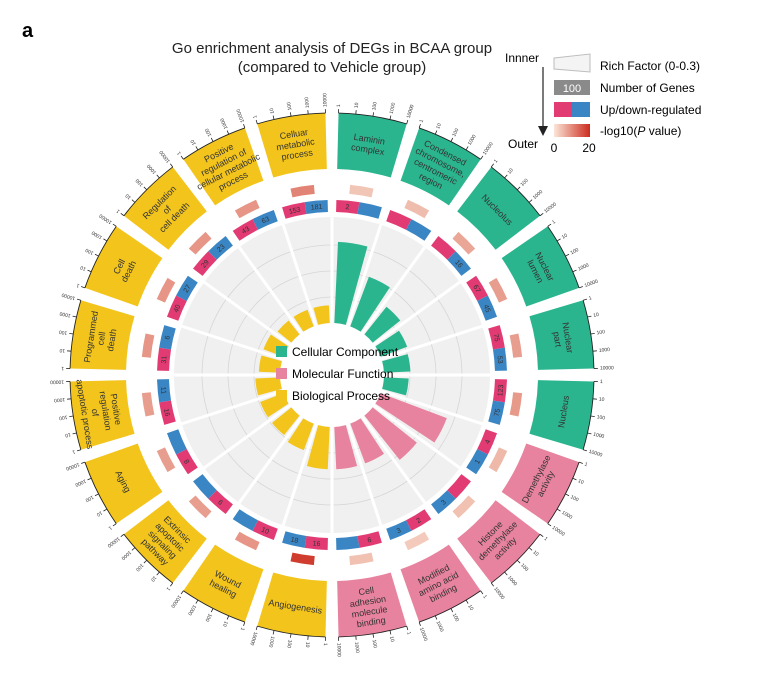 The width and height of the screenshot is (764, 688). What do you see at coordinates (488, 442) in the screenshot?
I see `updown-label: 4` at bounding box center [488, 442].